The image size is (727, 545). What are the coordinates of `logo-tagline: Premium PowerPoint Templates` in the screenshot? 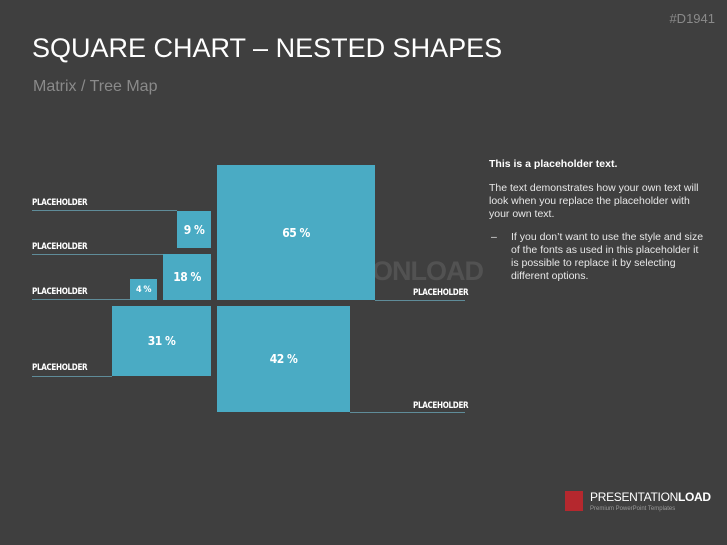 It's located at (633, 509).